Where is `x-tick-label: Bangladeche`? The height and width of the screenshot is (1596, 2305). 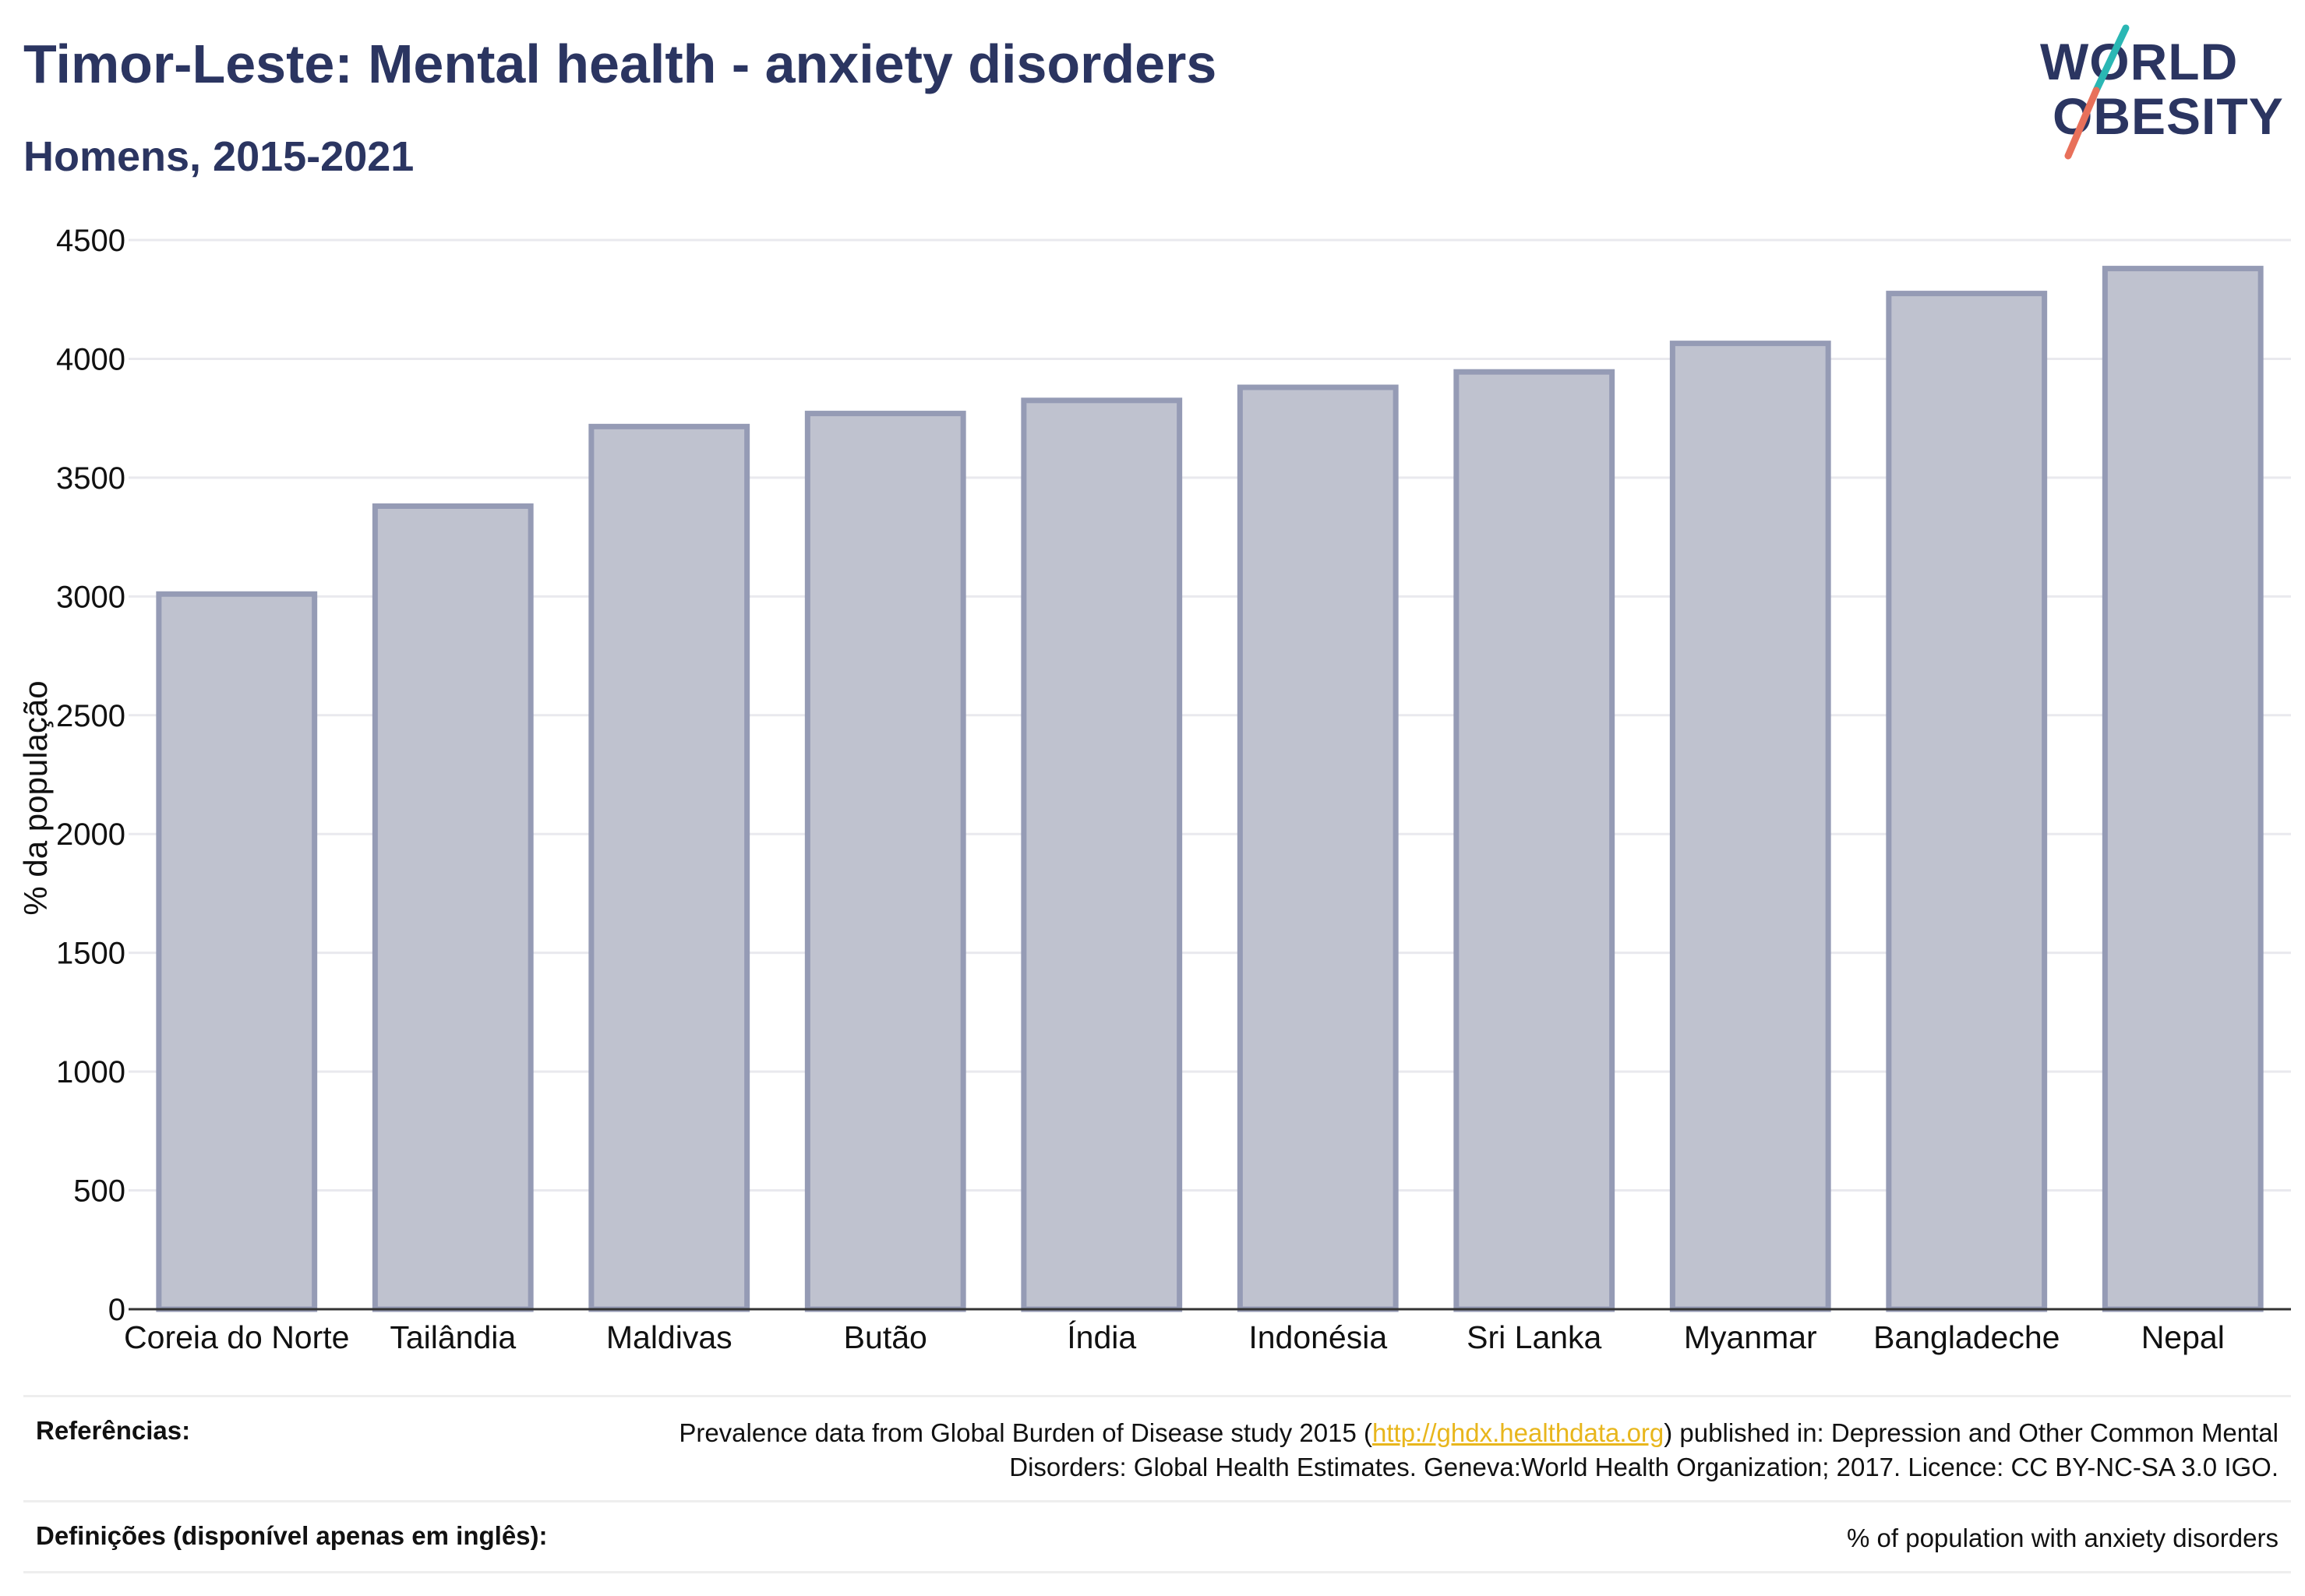 x-tick-label: Bangladeche is located at coordinates (1966, 1337).